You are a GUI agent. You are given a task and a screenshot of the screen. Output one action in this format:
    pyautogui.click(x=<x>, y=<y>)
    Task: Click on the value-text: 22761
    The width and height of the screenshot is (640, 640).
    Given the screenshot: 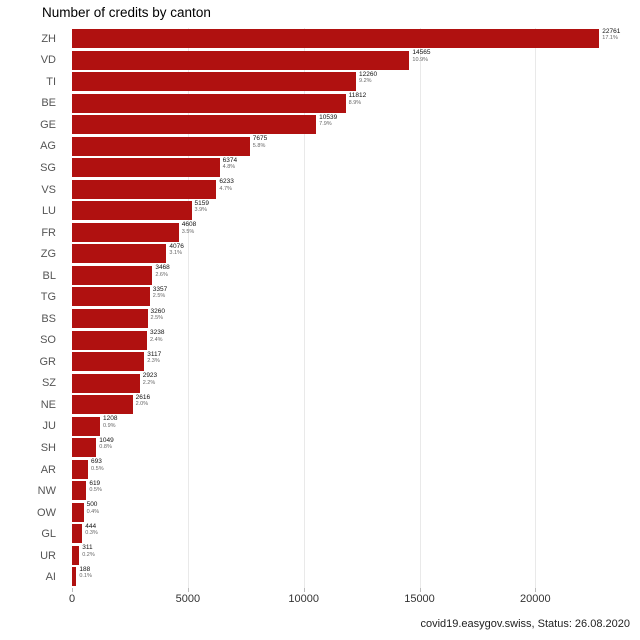 What is the action you would take?
    pyautogui.click(x=611, y=31)
    